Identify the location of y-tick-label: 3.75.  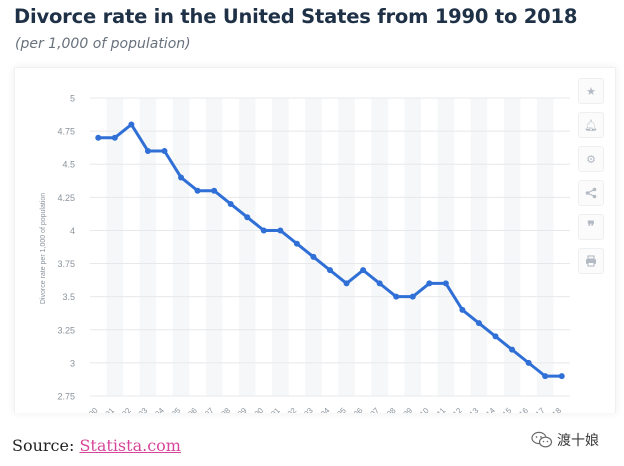
(66, 264).